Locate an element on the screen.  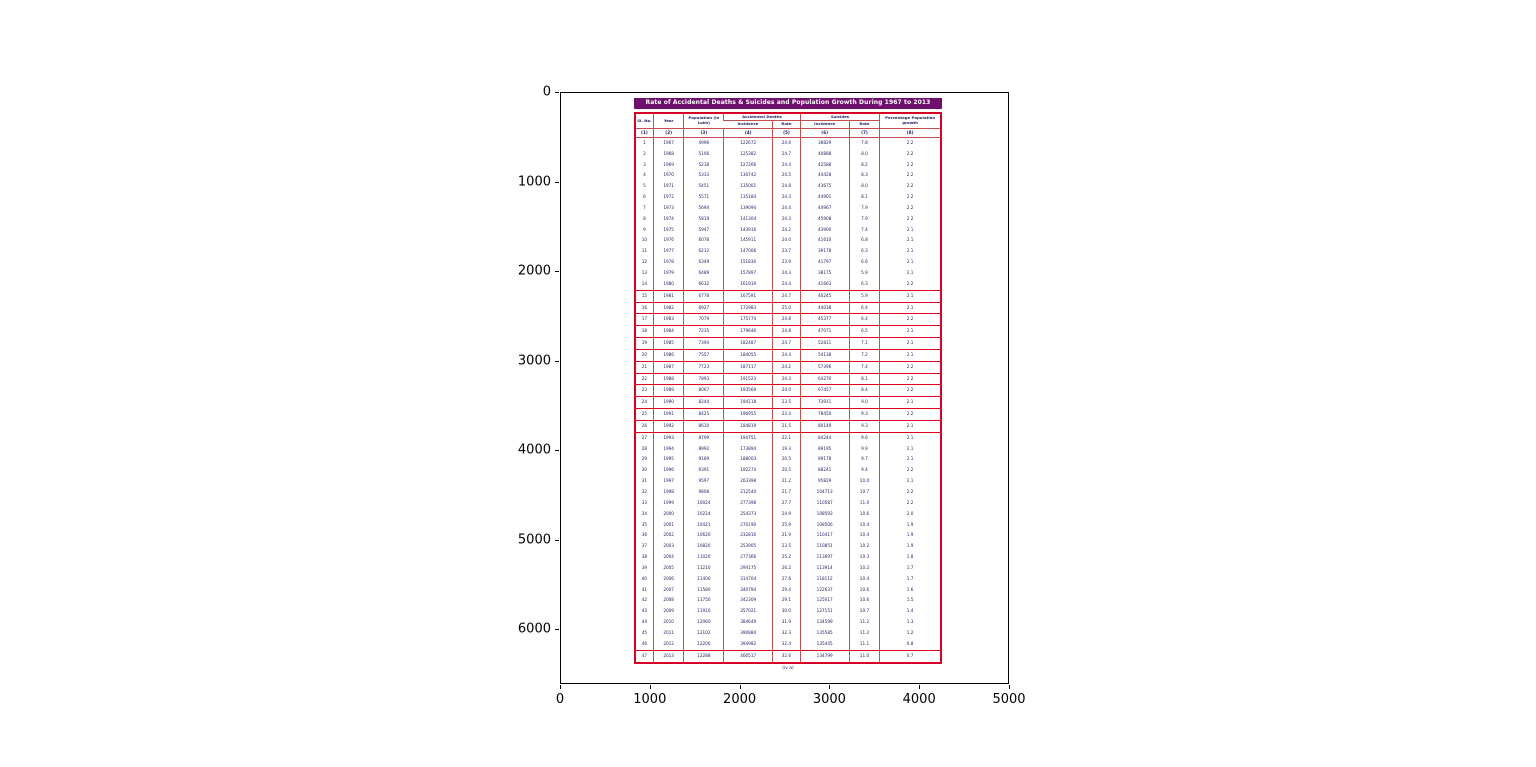
table-cell: 47071 is located at coordinates (824, 332).